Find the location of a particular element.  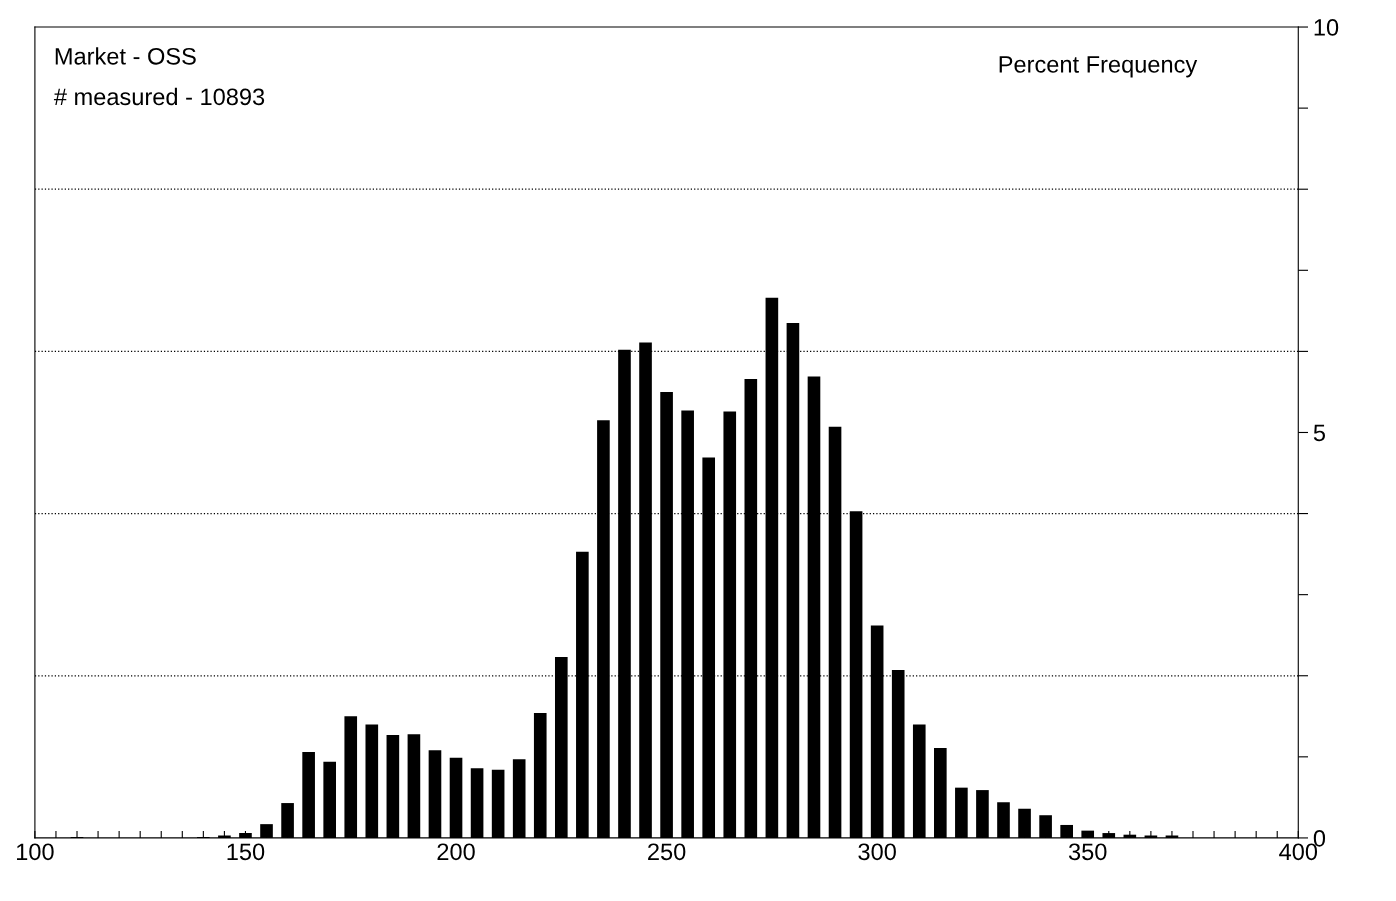

x-tick-label: 100 is located at coordinates (35, 852).